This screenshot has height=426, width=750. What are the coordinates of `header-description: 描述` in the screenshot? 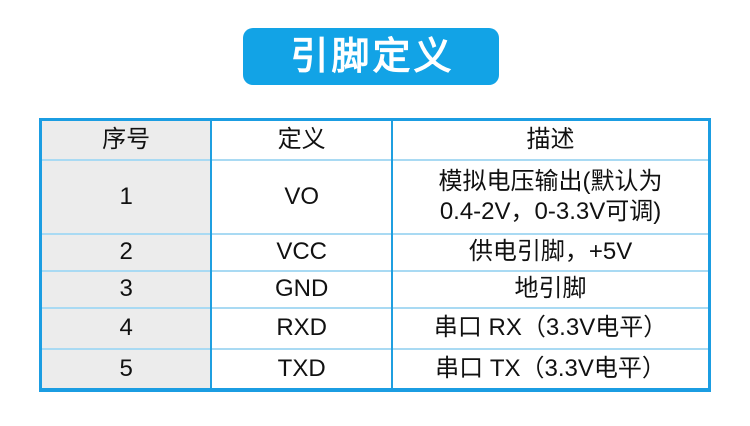 It's located at (550, 139).